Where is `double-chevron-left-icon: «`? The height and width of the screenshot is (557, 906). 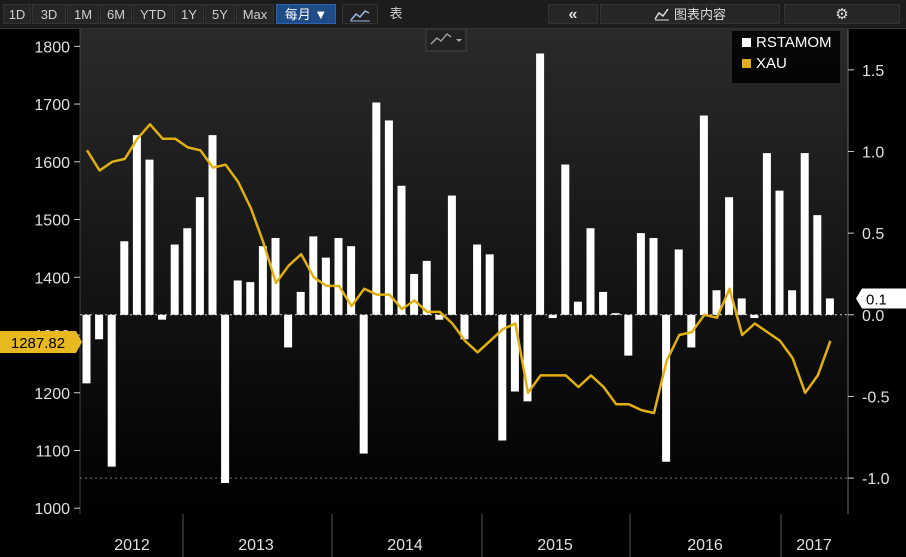 double-chevron-left-icon: « is located at coordinates (573, 14).